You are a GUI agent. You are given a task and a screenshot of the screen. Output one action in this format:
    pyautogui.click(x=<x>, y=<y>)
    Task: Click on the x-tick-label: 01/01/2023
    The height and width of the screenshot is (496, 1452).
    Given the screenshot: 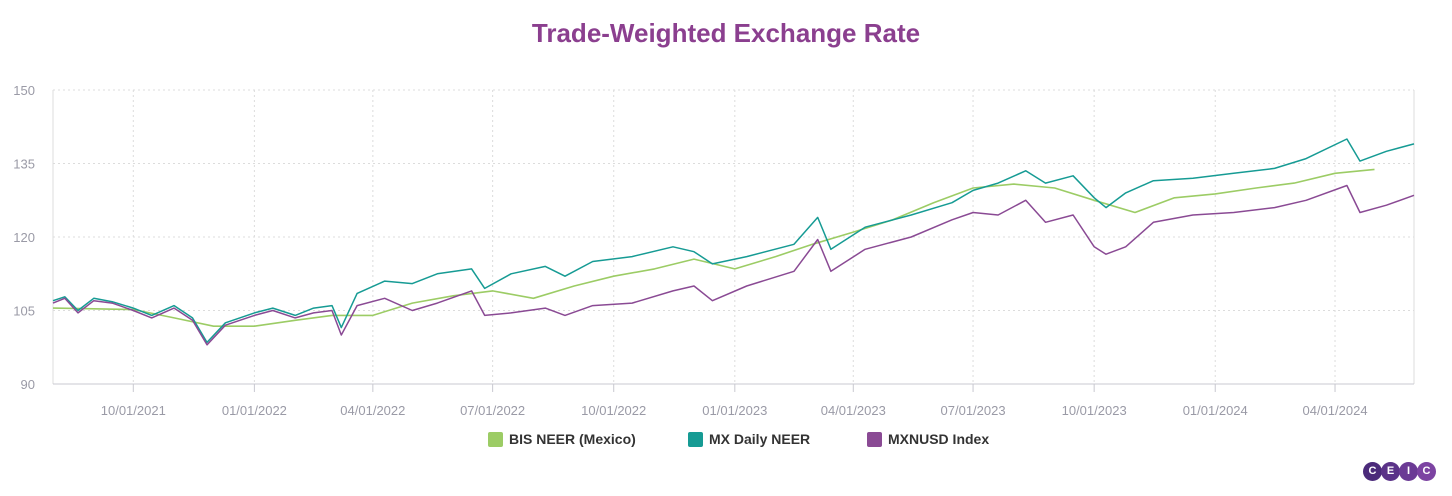 What is the action you would take?
    pyautogui.click(x=734, y=410)
    